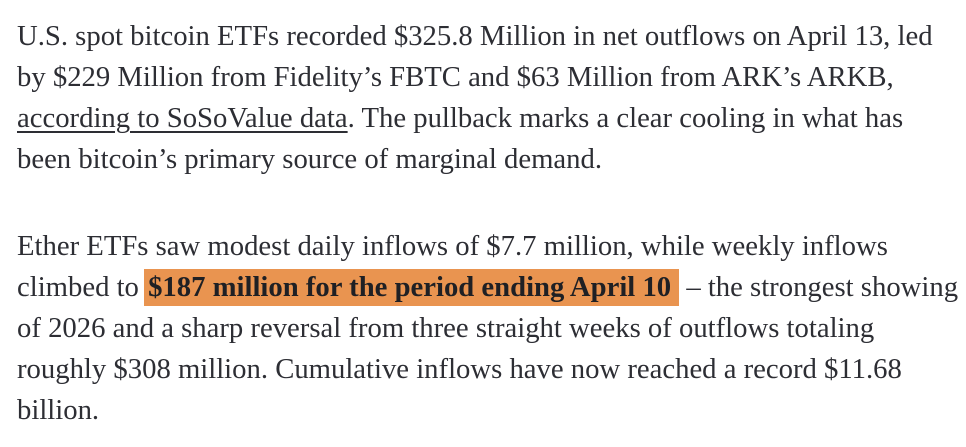  Describe the element at coordinates (182, 118) in the screenshot. I see `sosovalue-link: according to SoSoValue data` at that location.